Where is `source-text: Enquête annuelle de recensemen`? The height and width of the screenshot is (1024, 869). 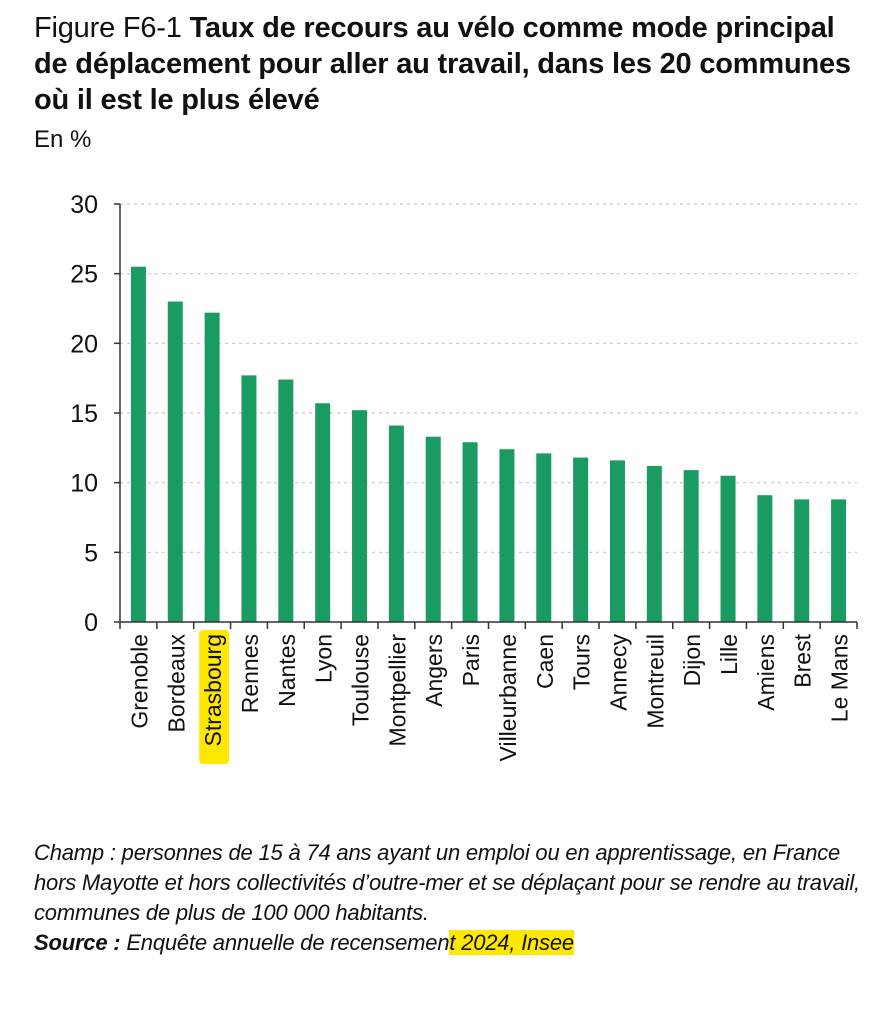 source-text: Enquête annuelle de recensemen is located at coordinates (285, 942).